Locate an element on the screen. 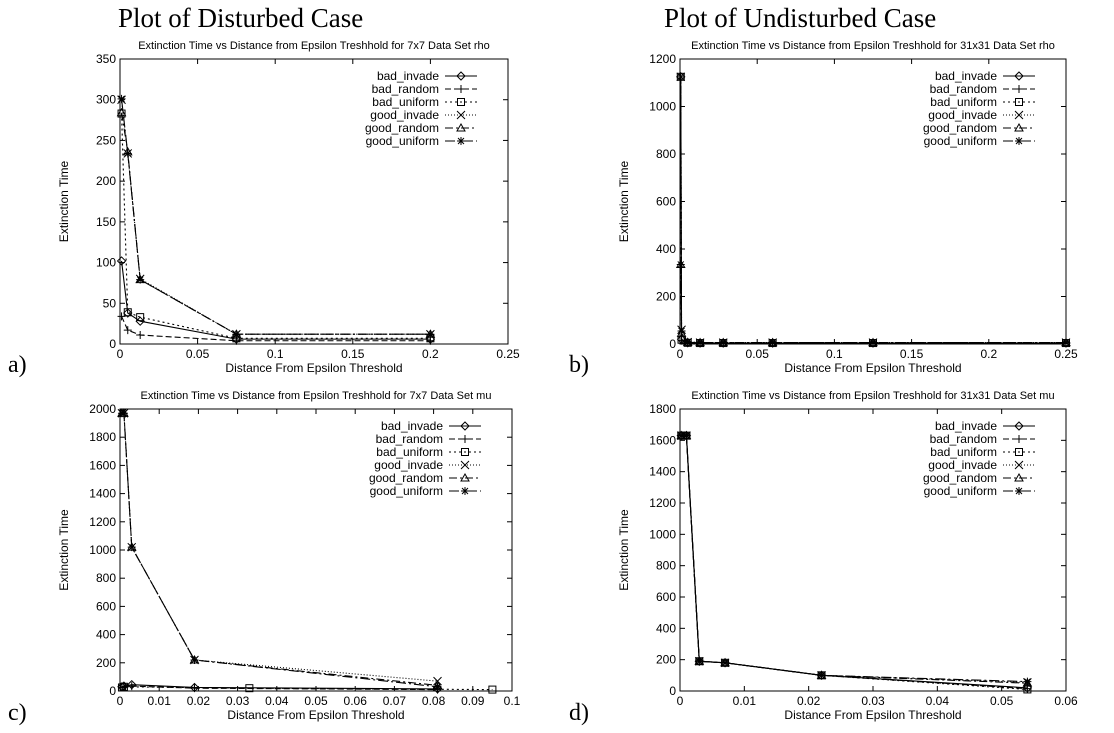  x-tick-label: 0.02 is located at coordinates (199, 701).